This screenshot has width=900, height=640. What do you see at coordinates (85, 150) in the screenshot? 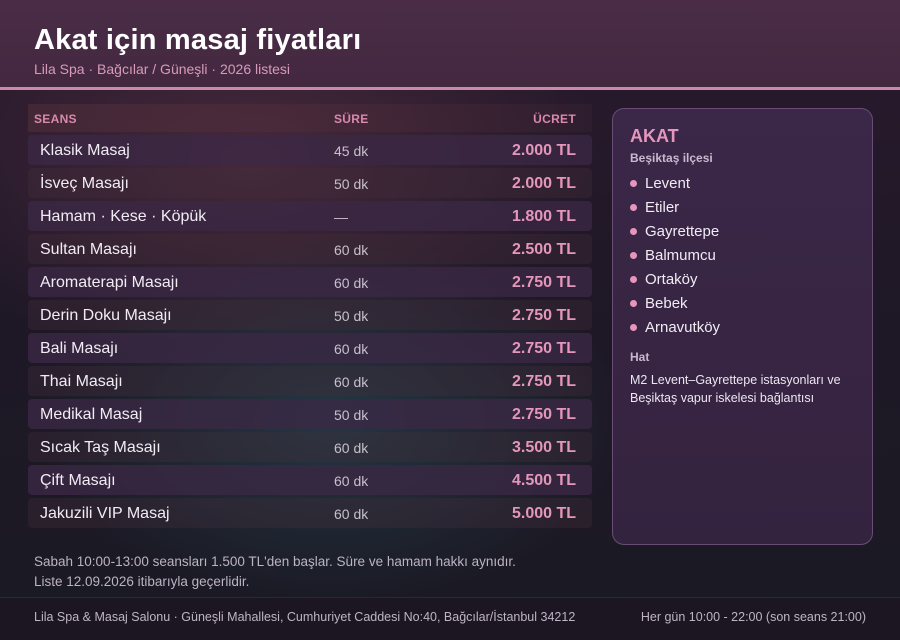
I see `service-name: Klasik Masaj` at bounding box center [85, 150].